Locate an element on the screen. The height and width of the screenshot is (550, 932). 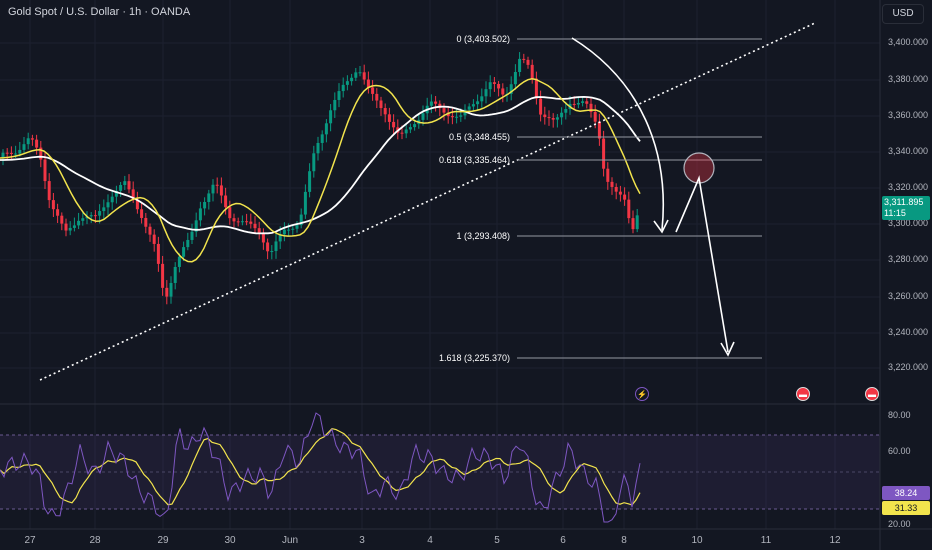
time-axis-label: 5 is located at coordinates (497, 540).